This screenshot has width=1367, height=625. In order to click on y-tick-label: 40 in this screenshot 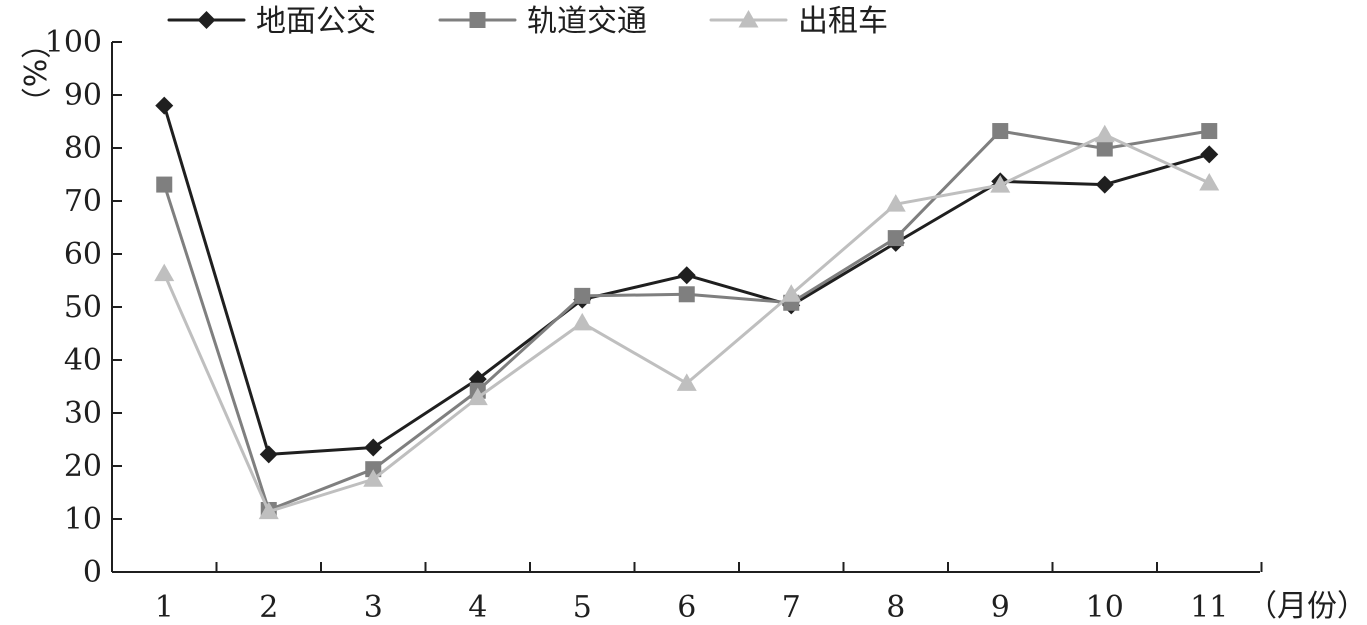, I will do `click(83, 360)`.